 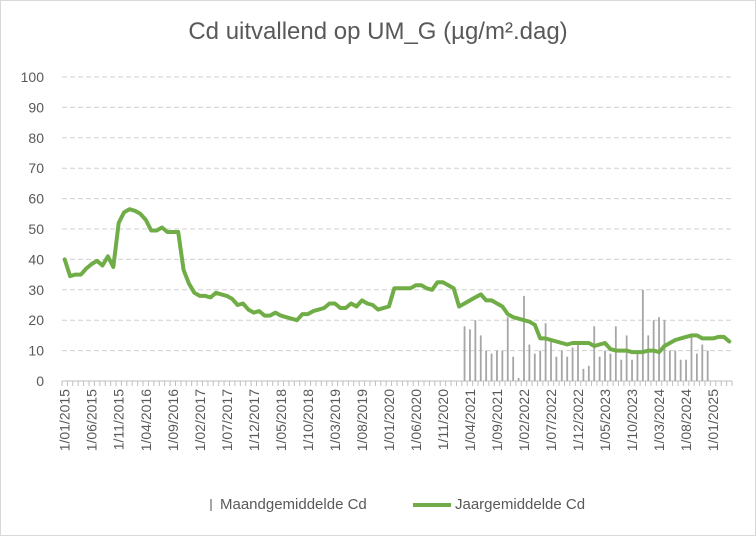 What do you see at coordinates (308, 420) in the screenshot?
I see `x-tick-label: 1/10/2018` at bounding box center [308, 420].